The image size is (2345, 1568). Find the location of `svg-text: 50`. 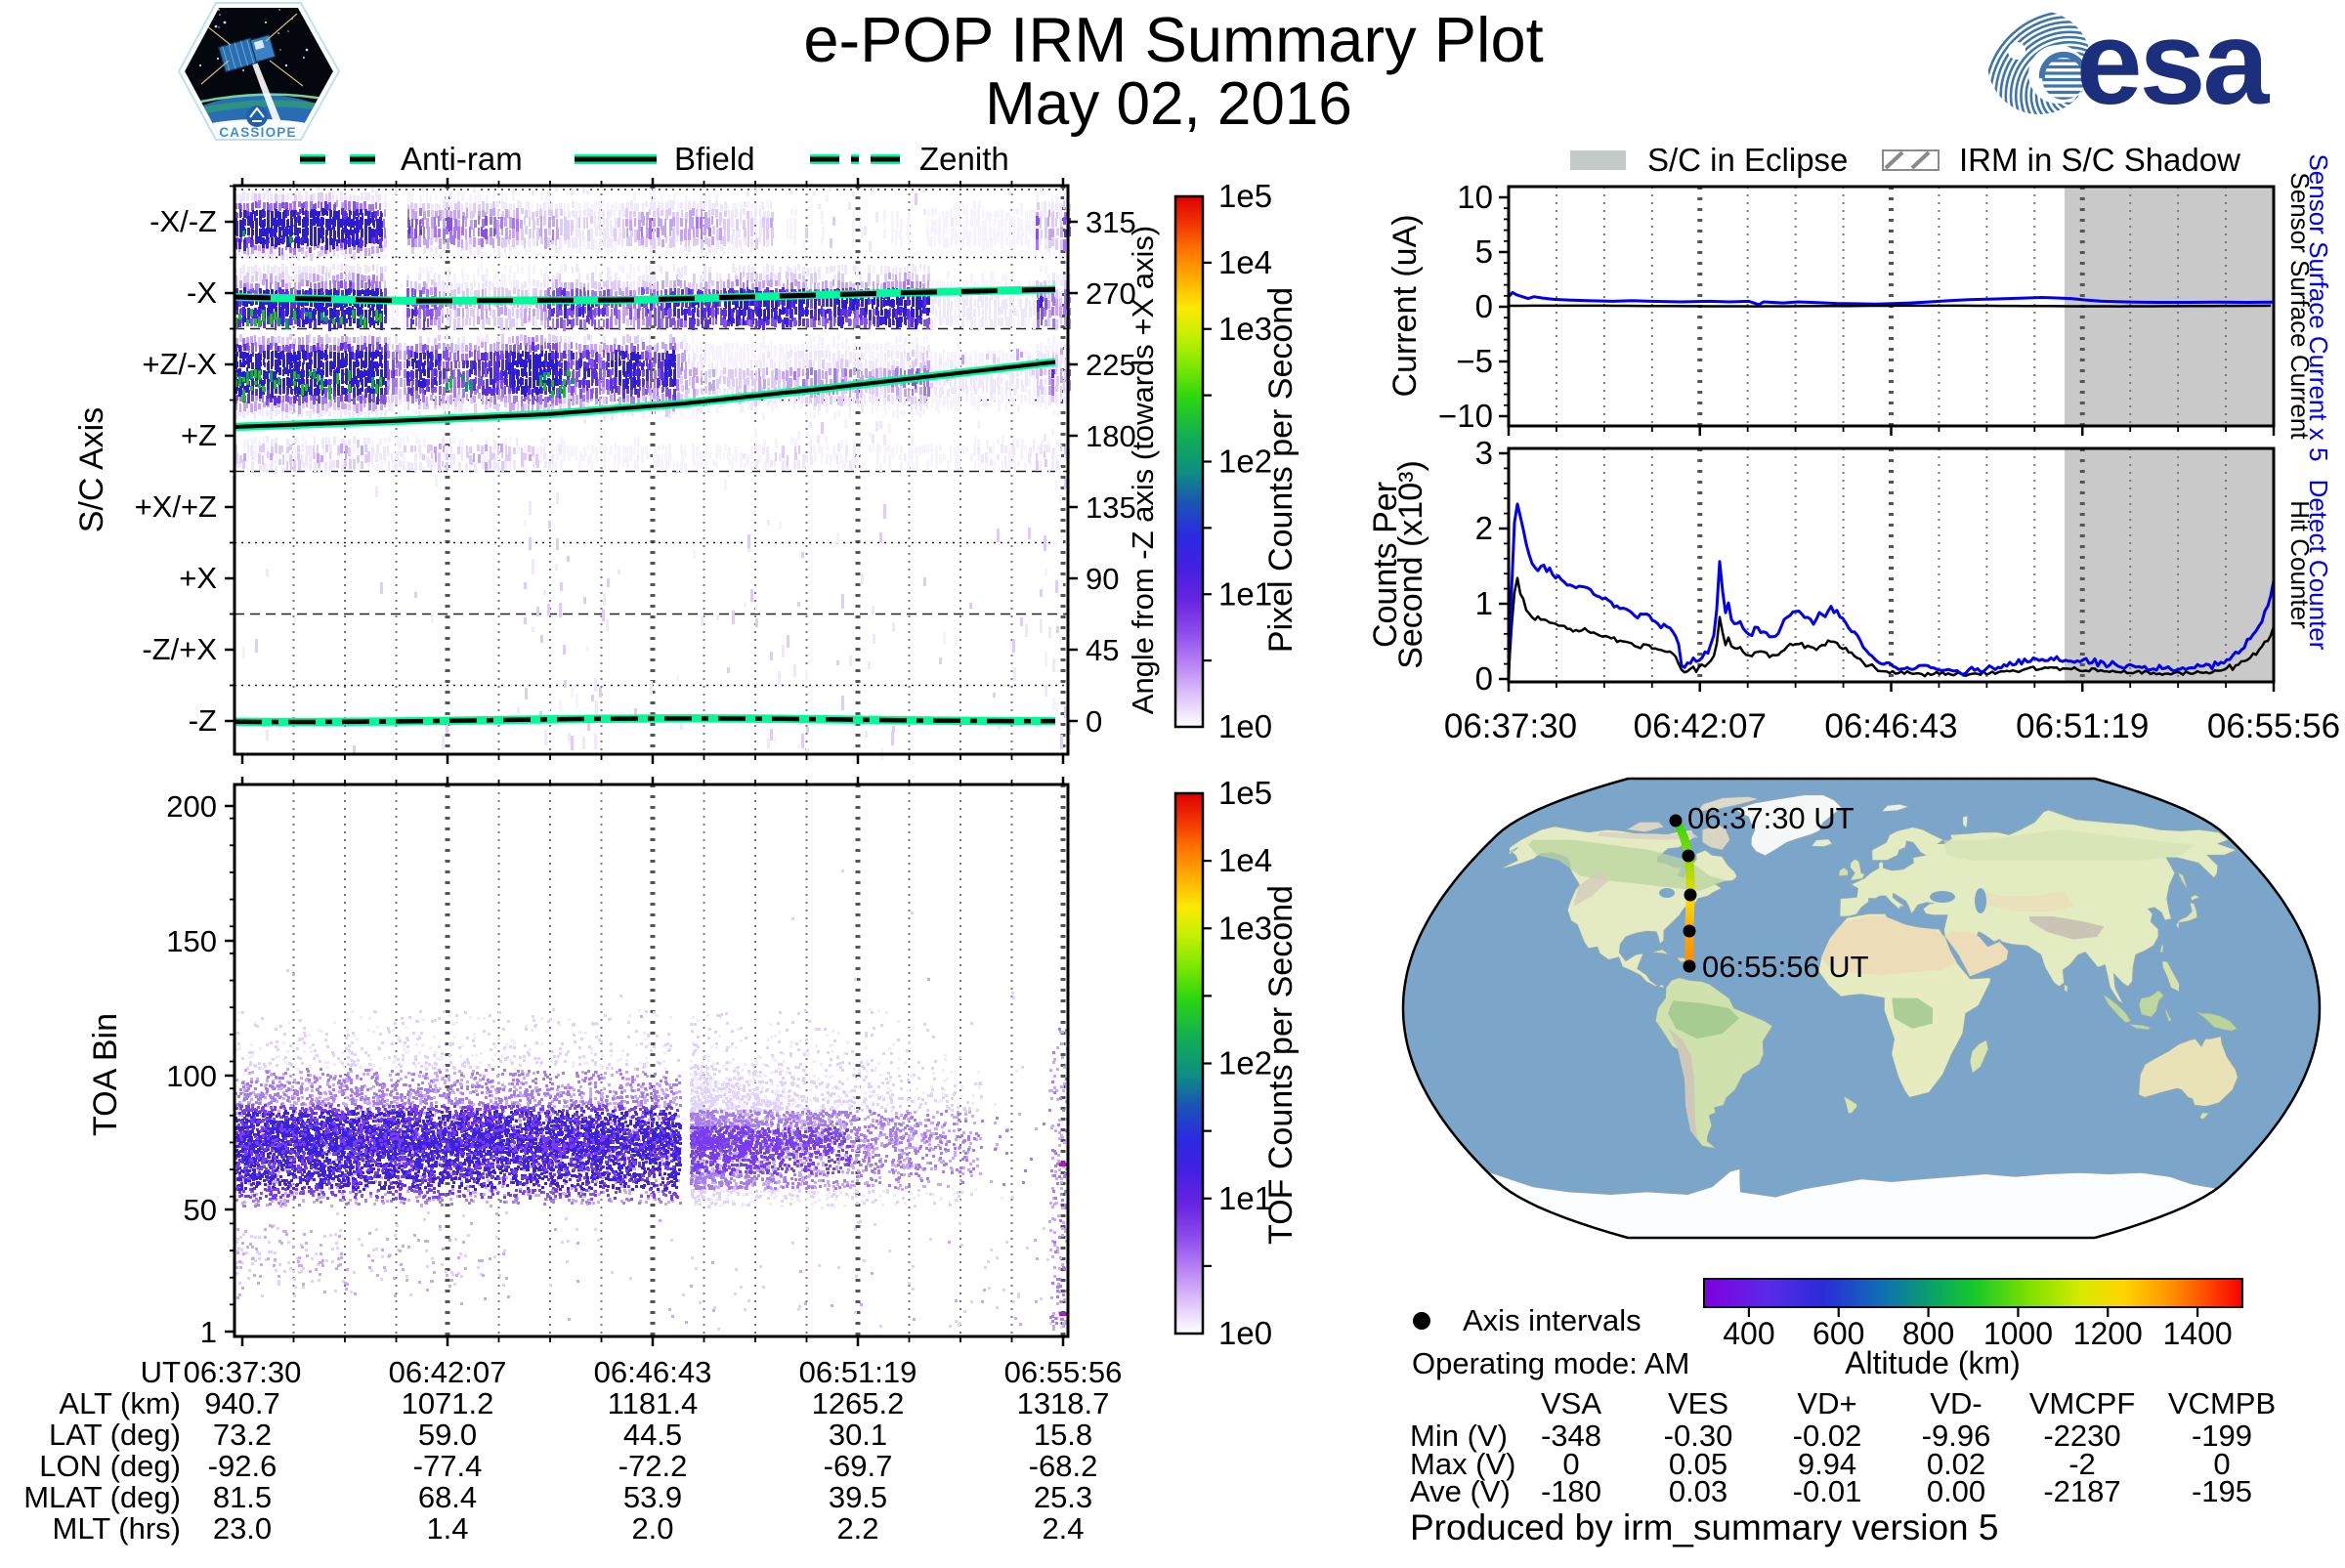

svg-text: 50 is located at coordinates (200, 1210).